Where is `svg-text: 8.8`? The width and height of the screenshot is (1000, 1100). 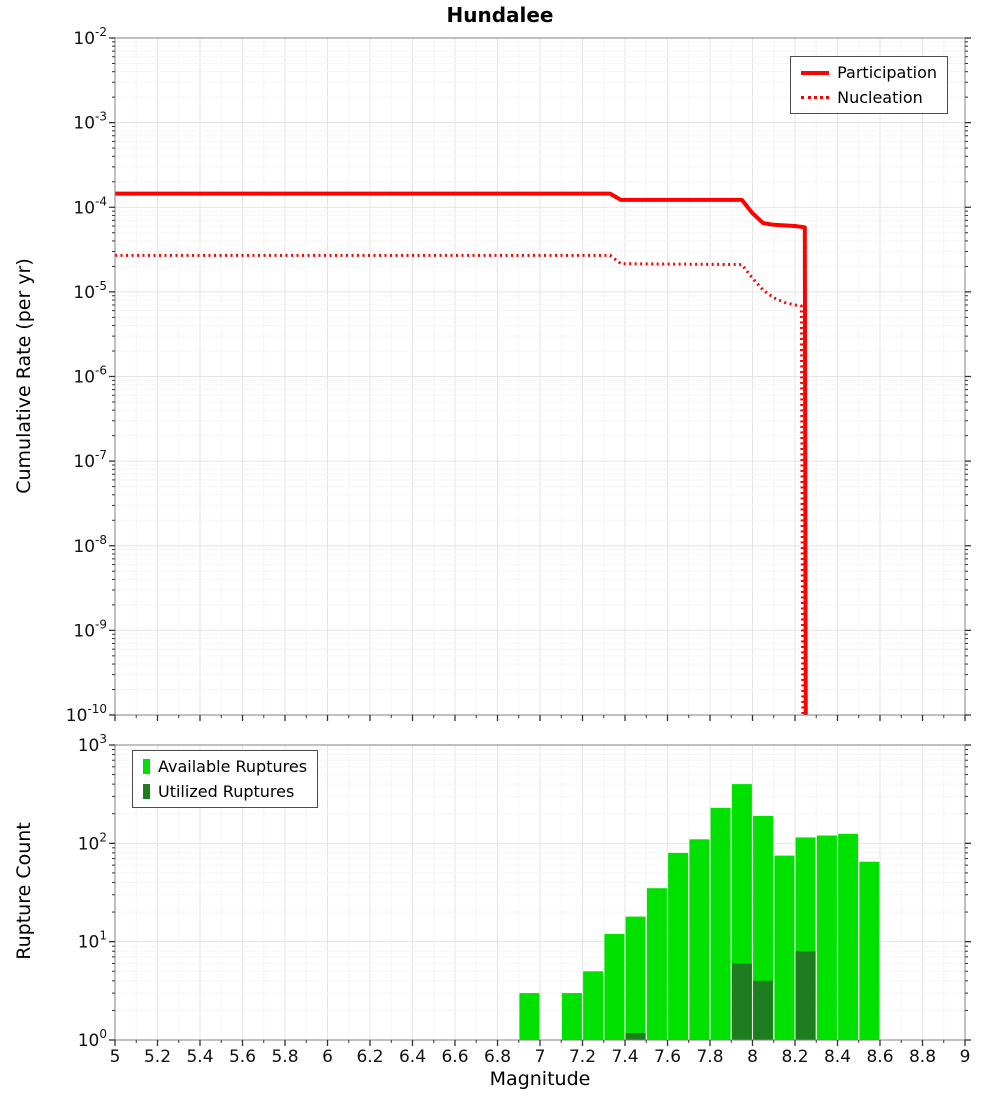
svg-text: 8.8 is located at coordinates (922, 1057).